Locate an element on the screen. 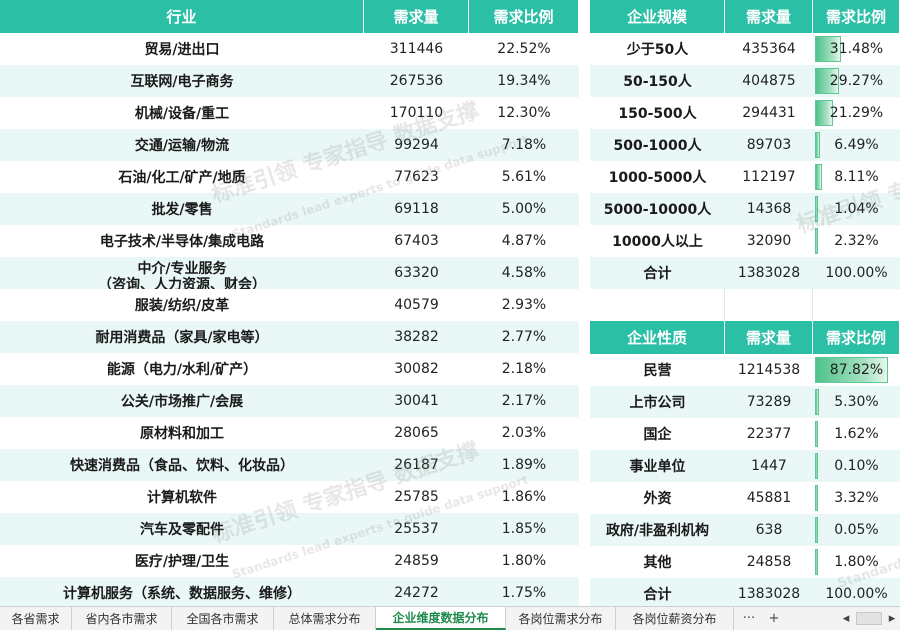 Image resolution: width=900 pixels, height=630 pixels. size-table-header-1: 需求量 is located at coordinates (769, 16).